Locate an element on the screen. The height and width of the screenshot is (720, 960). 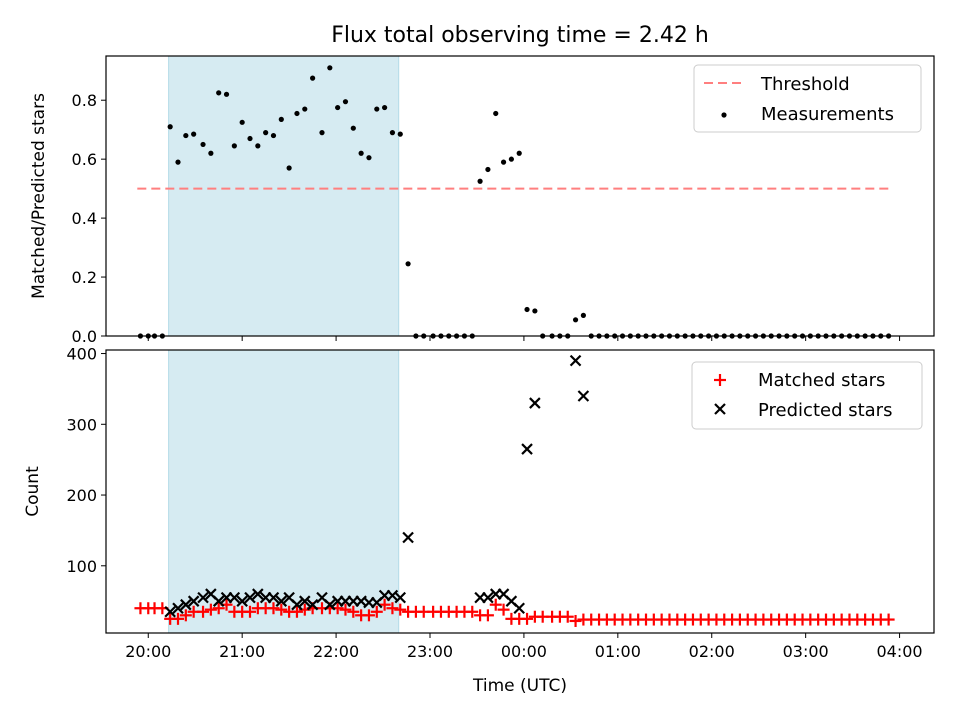
x-axis-label: Time (UTC) is located at coordinates (519, 686).